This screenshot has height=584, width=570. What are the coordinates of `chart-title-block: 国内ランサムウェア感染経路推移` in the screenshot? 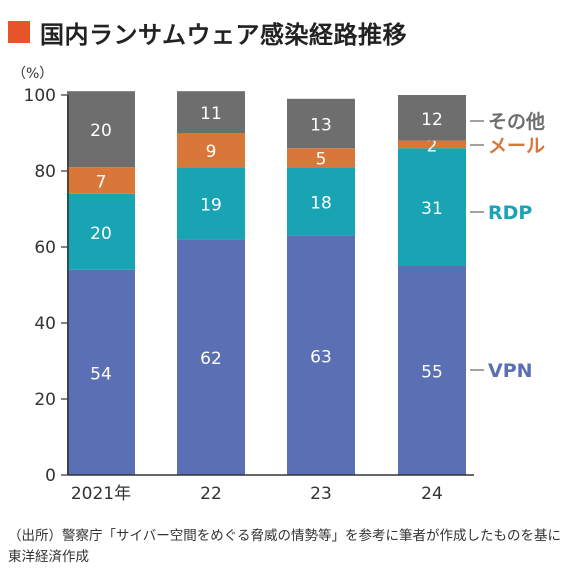 It's located at (207, 32).